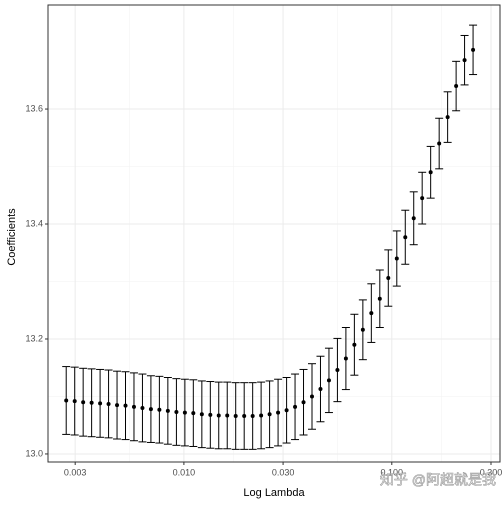 This screenshot has height=509, width=504. I want to click on y-tick-label: 13.6, so click(34, 108).